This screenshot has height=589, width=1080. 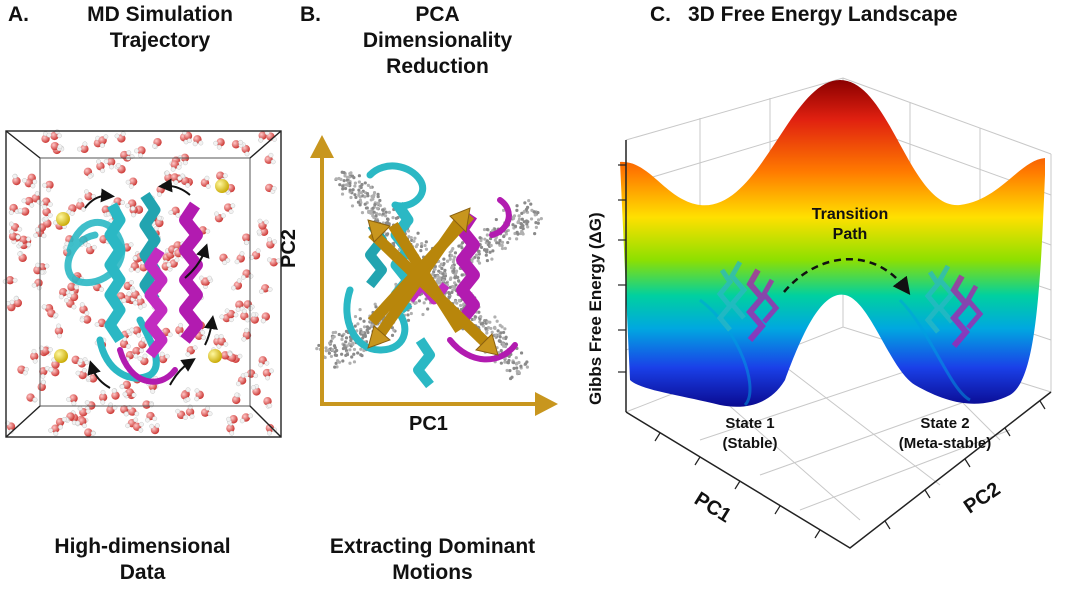 I want to click on cyan-helix-a2, so click(x=150, y=247).